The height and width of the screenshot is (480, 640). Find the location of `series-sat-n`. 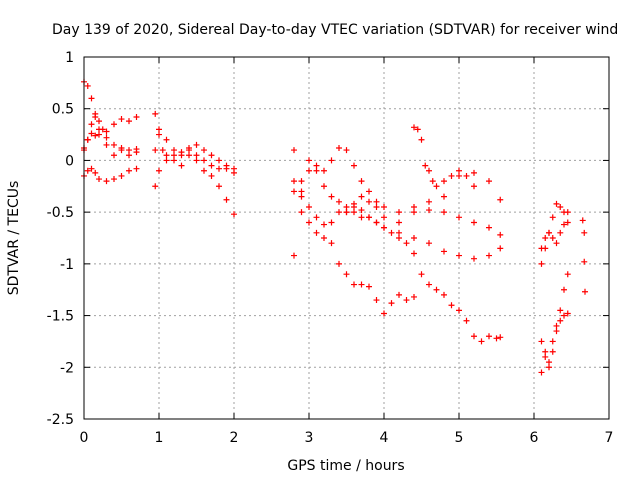

series-sat-n is located at coordinates (554, 233).